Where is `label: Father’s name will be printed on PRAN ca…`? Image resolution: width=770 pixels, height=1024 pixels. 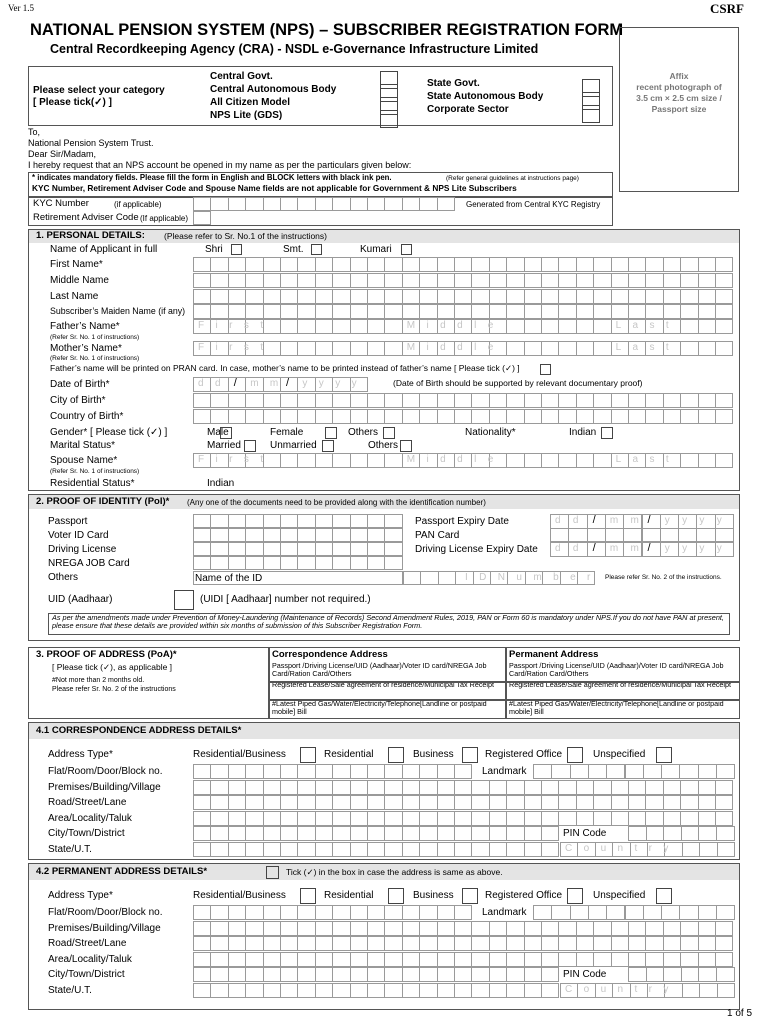
label: Father’s name will be printed on PRAN ca… is located at coordinates (285, 368).